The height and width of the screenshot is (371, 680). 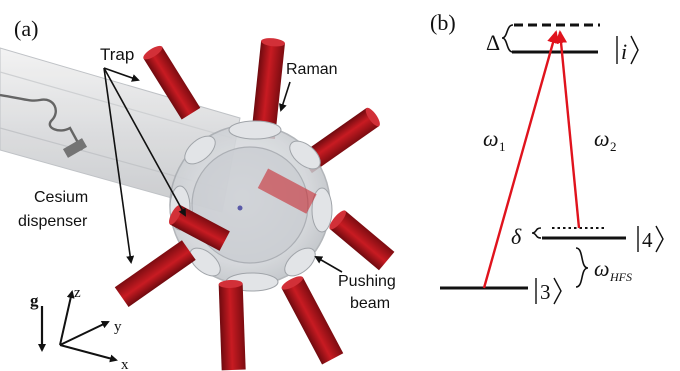 I want to click on trap-arrows, so click(x=144, y=165).